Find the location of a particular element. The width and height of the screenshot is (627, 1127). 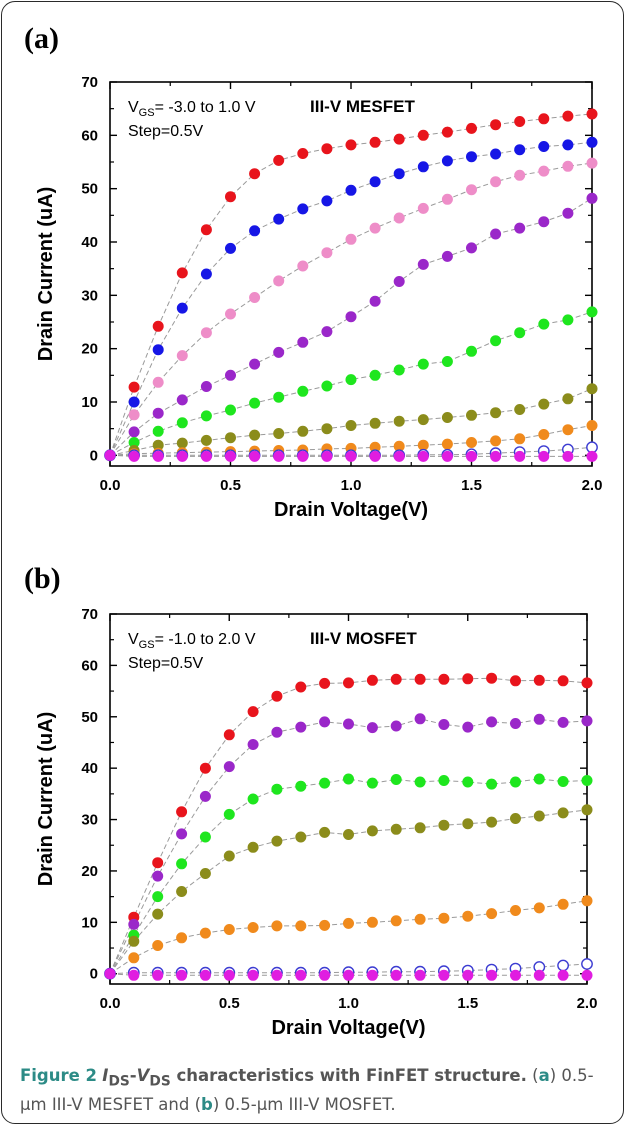

device-label: III-V MOSFET is located at coordinates (363, 638).